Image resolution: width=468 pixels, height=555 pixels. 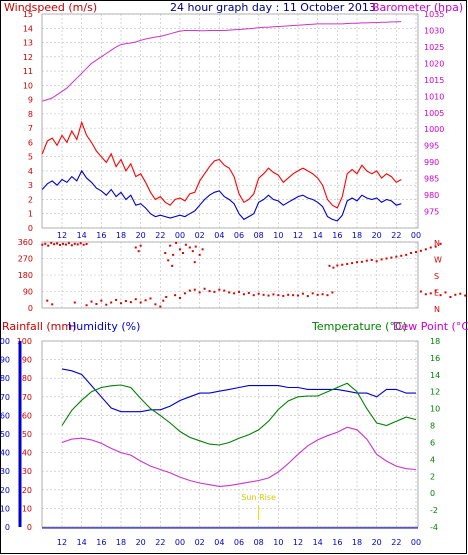 What do you see at coordinates (30, 214) in the screenshot?
I see `windspeed-tick-label: 1` at bounding box center [30, 214].